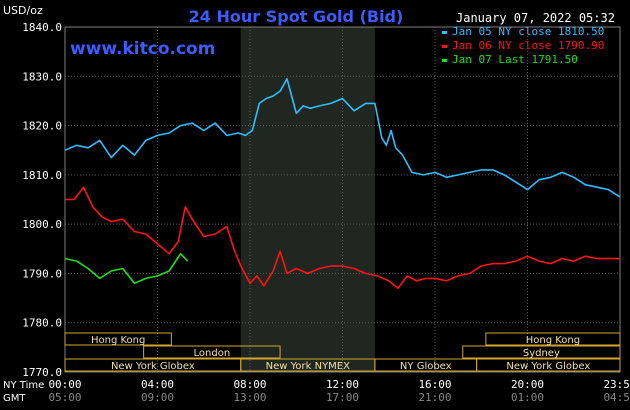  Describe the element at coordinates (142, 49) in the screenshot. I see `watermark: www.kitco.com` at that location.